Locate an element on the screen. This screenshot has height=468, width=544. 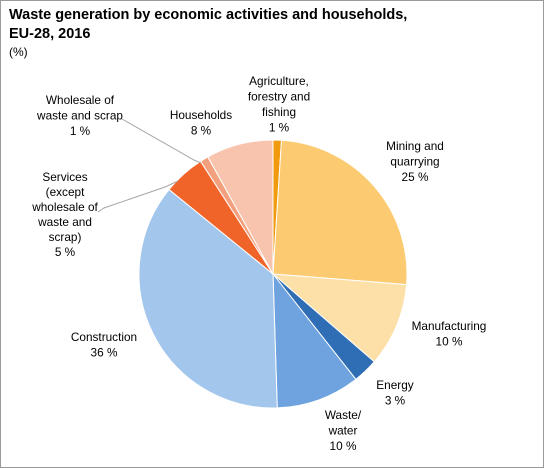
leader-line-wholesale-of-waste-and-scrap is located at coordinates (161, 141).